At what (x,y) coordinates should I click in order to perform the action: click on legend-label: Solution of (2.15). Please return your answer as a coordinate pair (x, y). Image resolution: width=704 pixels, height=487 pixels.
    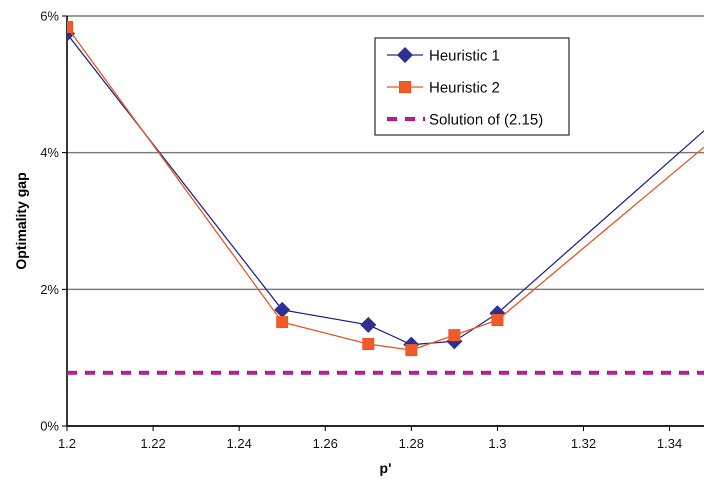
    Looking at the image, I should click on (486, 119).